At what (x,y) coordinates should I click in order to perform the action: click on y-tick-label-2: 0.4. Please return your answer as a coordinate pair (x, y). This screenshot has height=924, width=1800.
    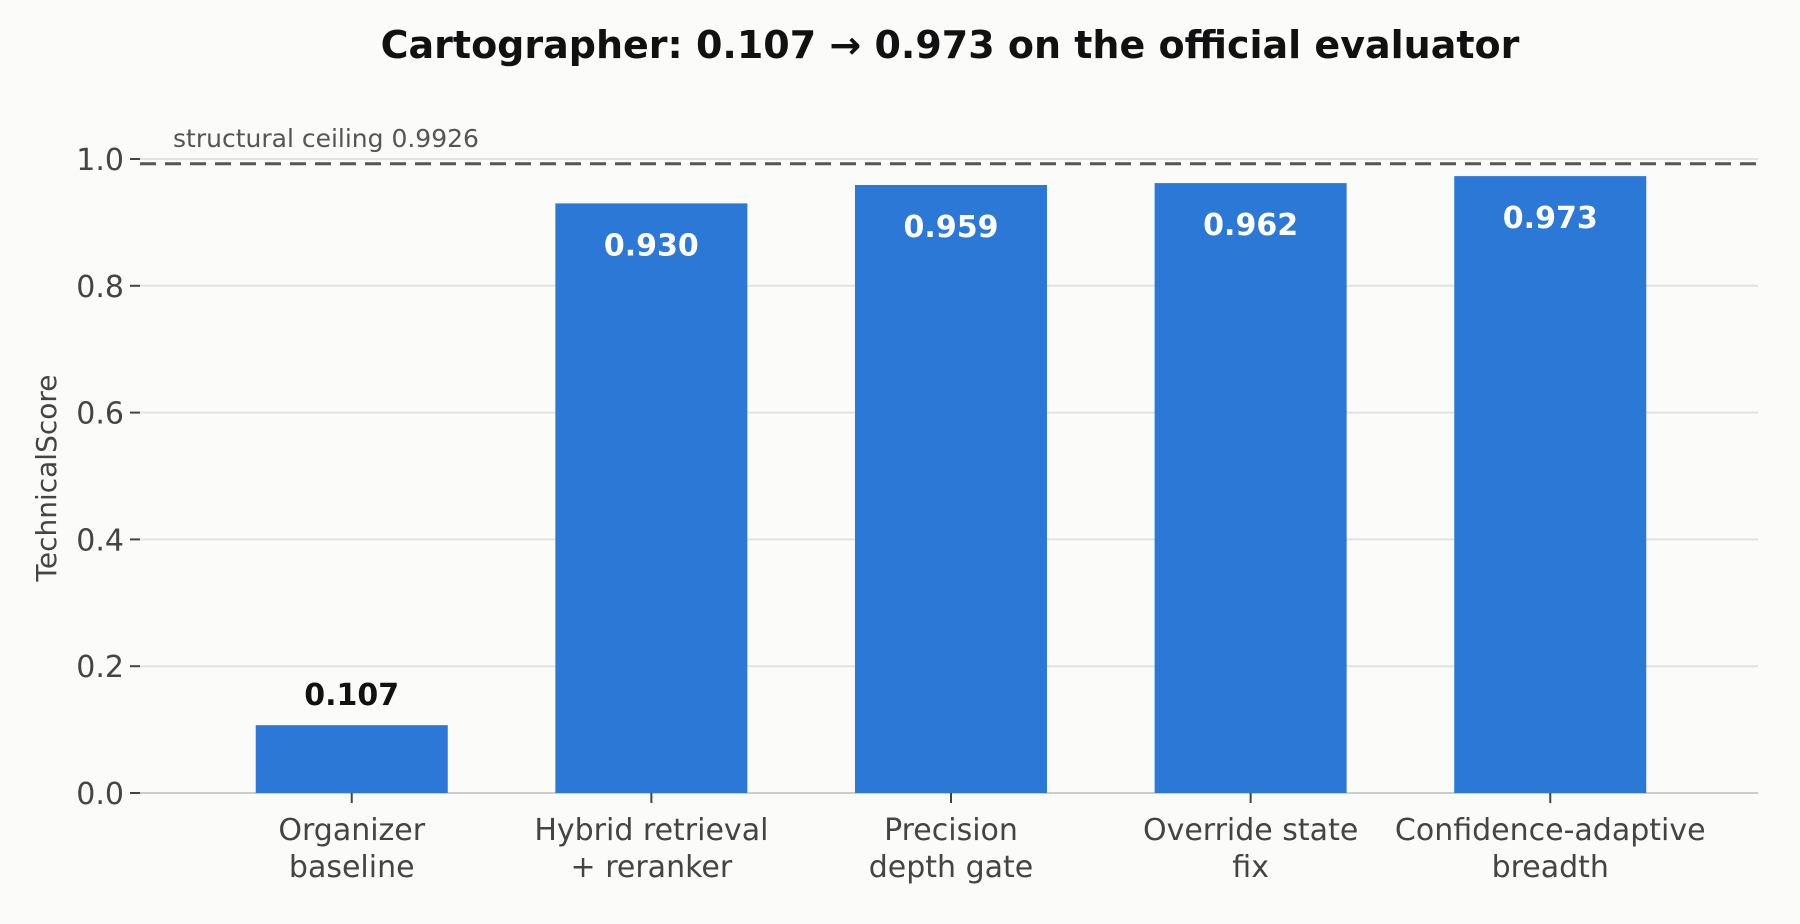
    Looking at the image, I should click on (100, 540).